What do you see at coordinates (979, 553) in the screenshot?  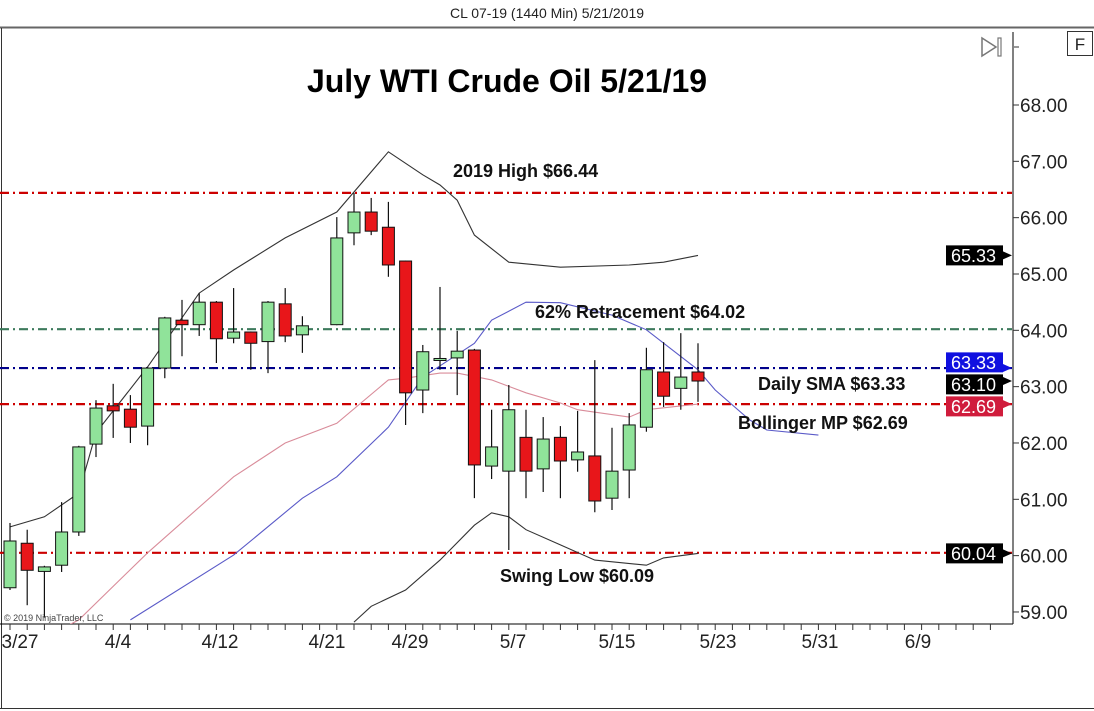 I see `price-tag: 60.04` at bounding box center [979, 553].